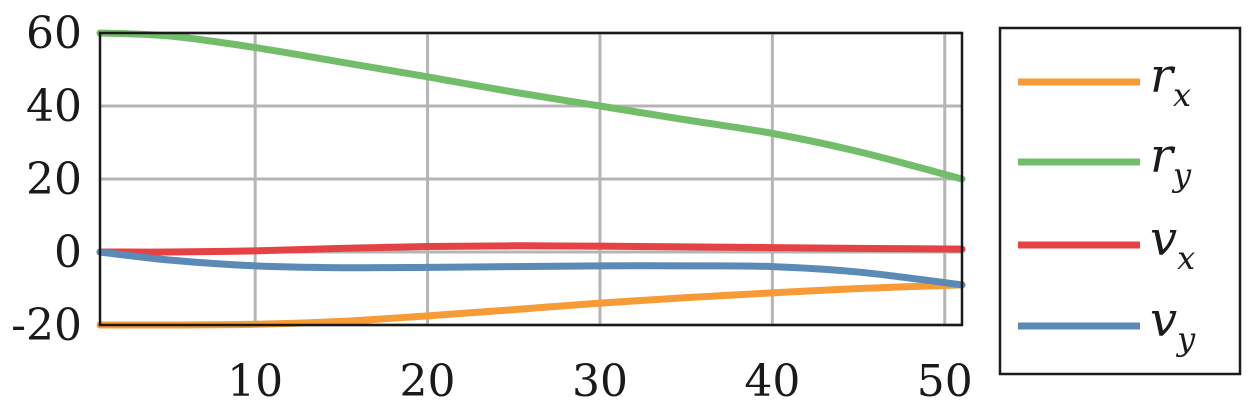 This screenshot has height=417, width=1250. What do you see at coordinates (1170, 81) in the screenshot?
I see `legend-label: rx` at bounding box center [1170, 81].